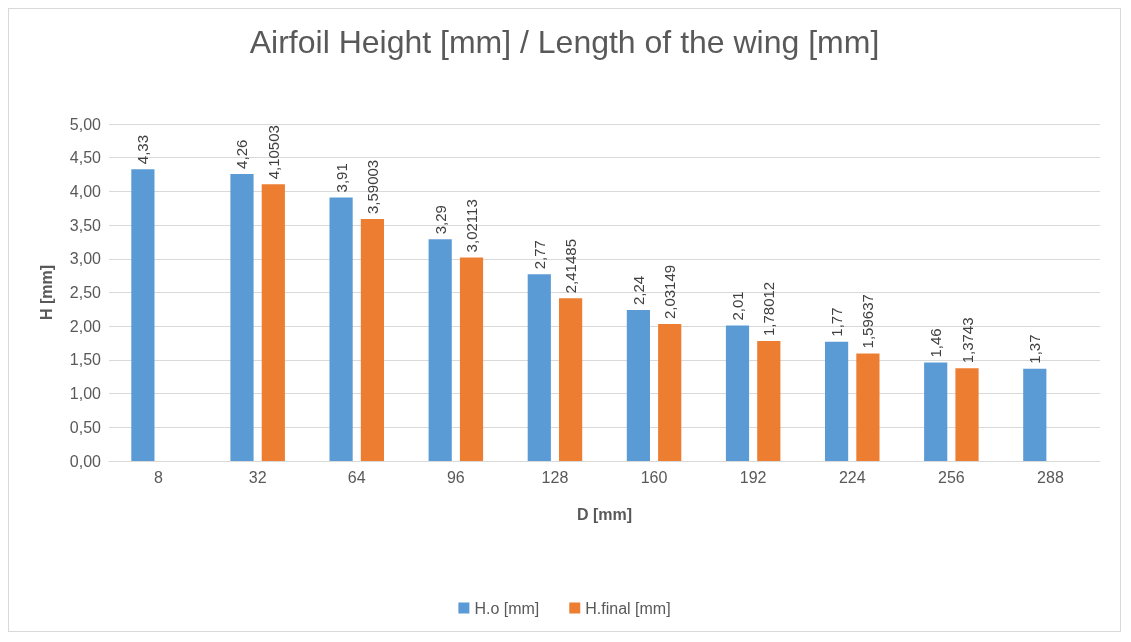 Image resolution: width=1131 pixels, height=642 pixels. Describe the element at coordinates (837, 322) in the screenshot. I see `data-label: 1,77` at that location.